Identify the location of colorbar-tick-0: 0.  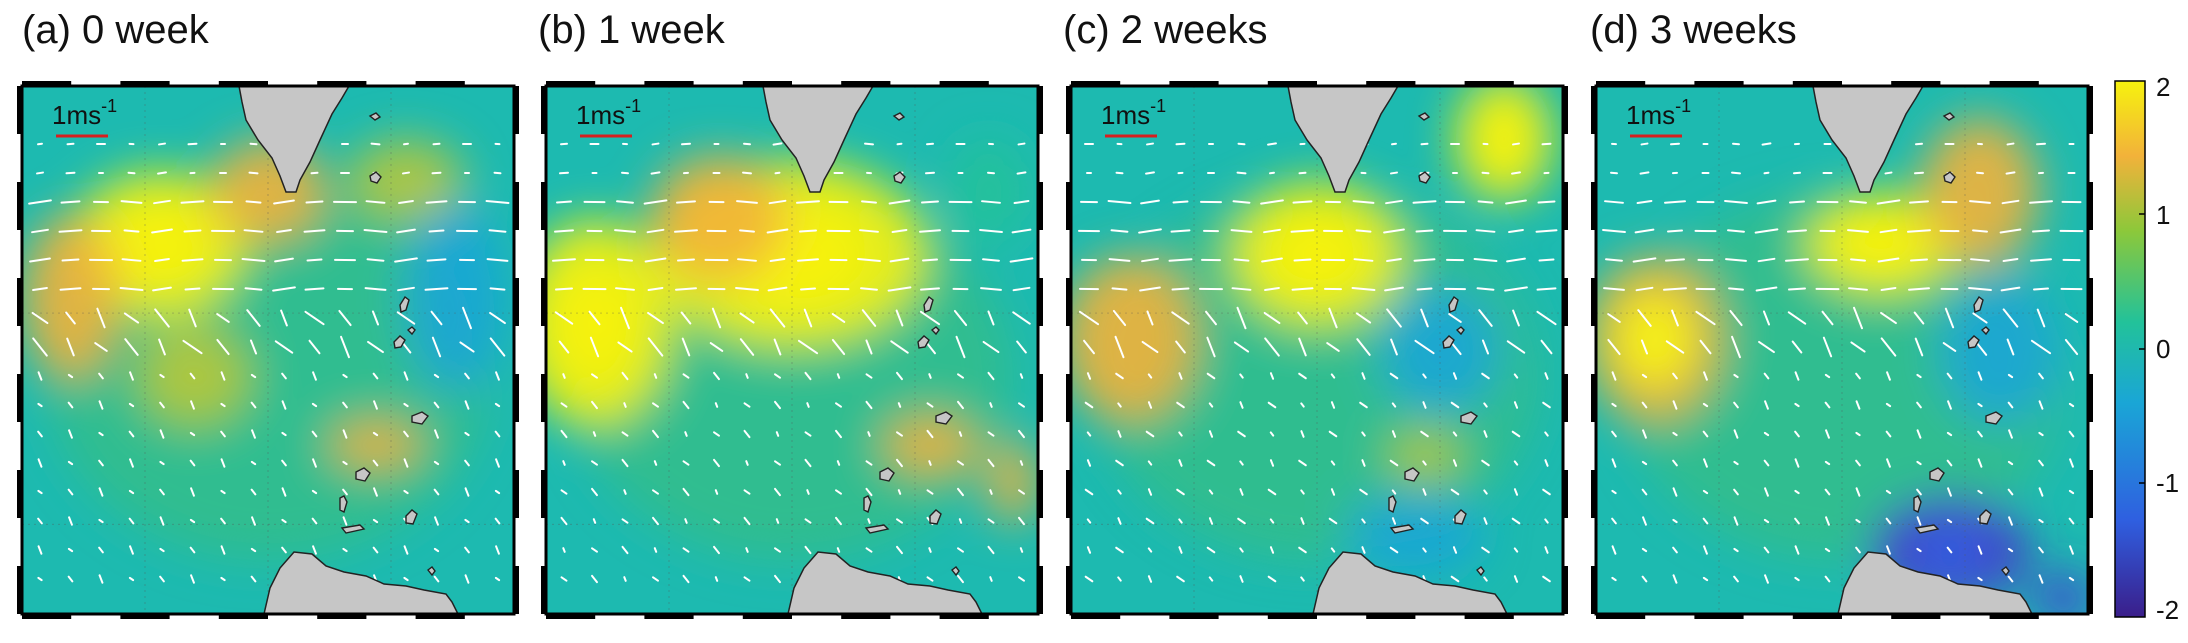
(2163, 349).